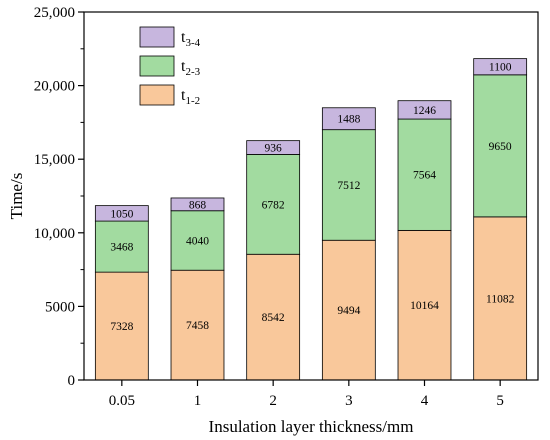 The width and height of the screenshot is (550, 440). What do you see at coordinates (425, 401) in the screenshot?
I see `x-tick-label: 4` at bounding box center [425, 401].